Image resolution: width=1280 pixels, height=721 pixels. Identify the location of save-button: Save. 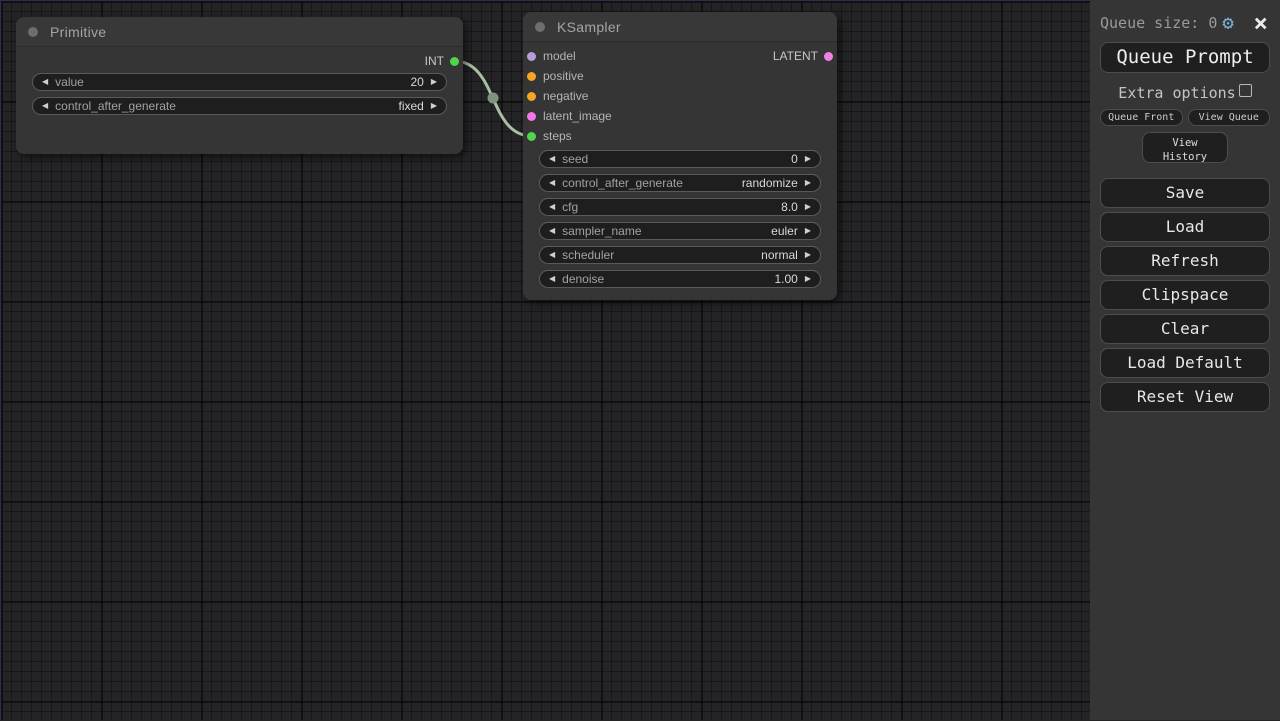
(1185, 193).